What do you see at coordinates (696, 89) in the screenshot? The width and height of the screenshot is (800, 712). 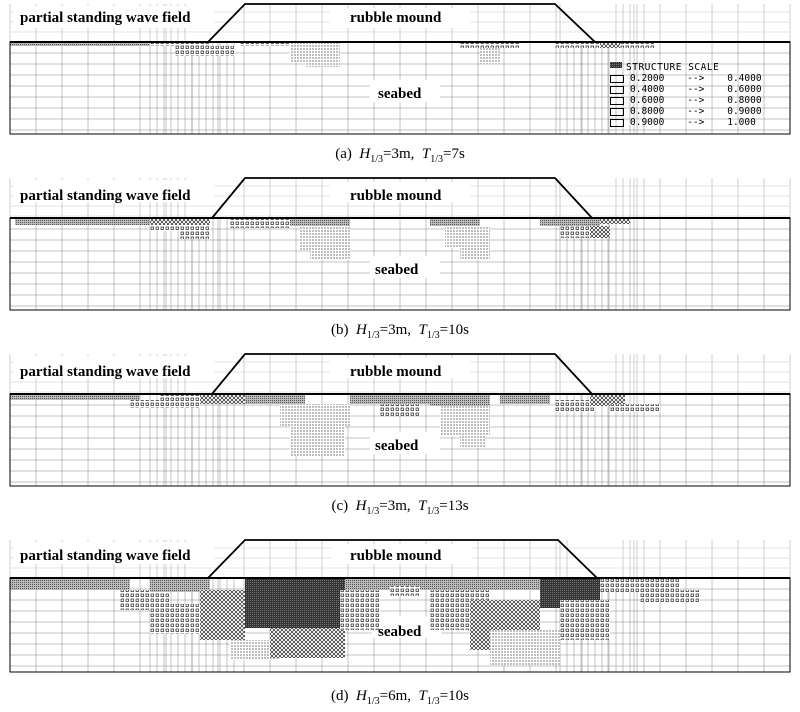 I see `legend-range: 0.4000 --> 0.6000` at bounding box center [696, 89].